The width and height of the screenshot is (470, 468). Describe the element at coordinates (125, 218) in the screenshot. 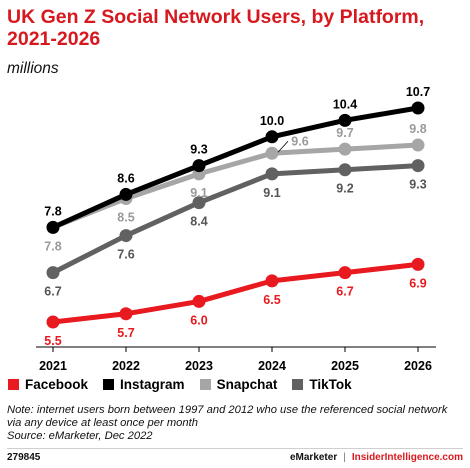

I see `snapchat-data-label-2022: 8.5` at that location.